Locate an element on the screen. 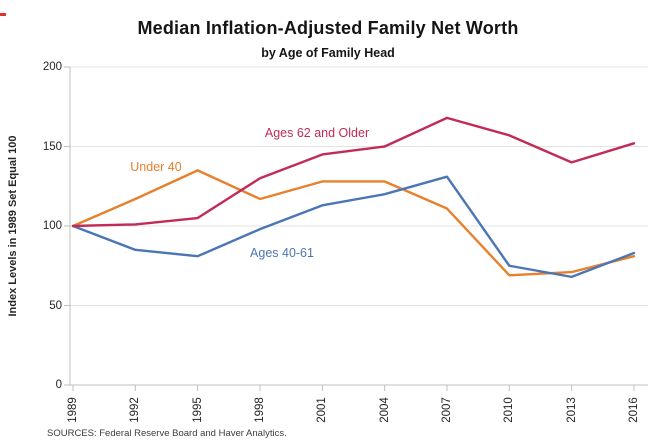  y-tick-label-0: 0 is located at coordinates (58, 385).